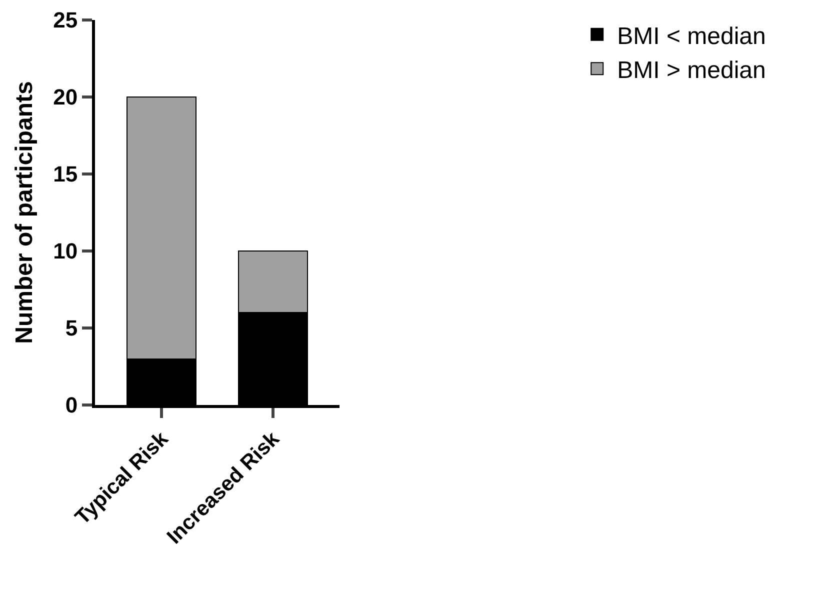 This screenshot has height=592, width=824. Describe the element at coordinates (691, 36) in the screenshot. I see `legend-label: BMI < median` at that location.